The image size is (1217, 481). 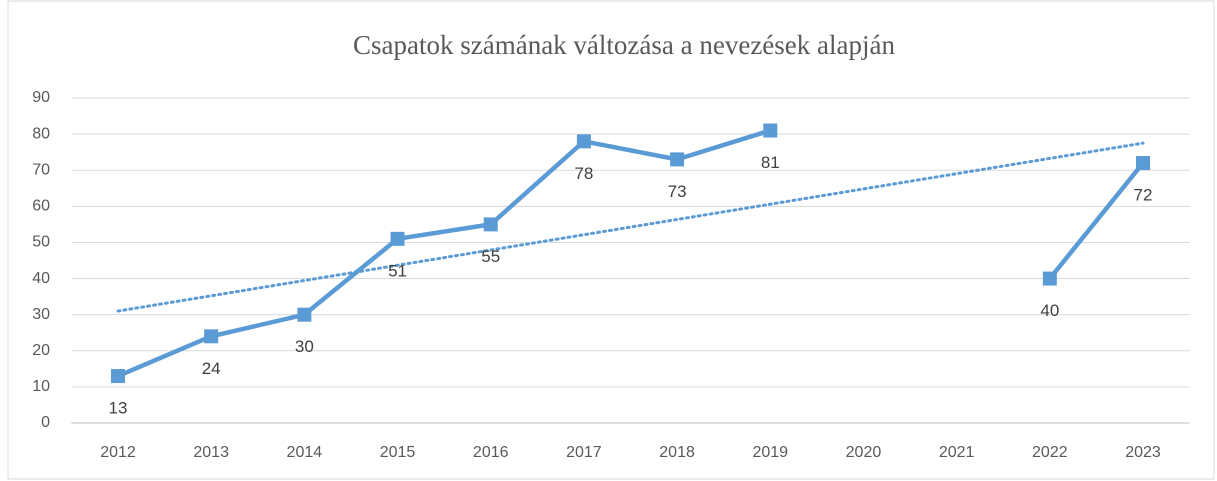 What do you see at coordinates (45, 422) in the screenshot?
I see `y-tick-label: 0` at bounding box center [45, 422].